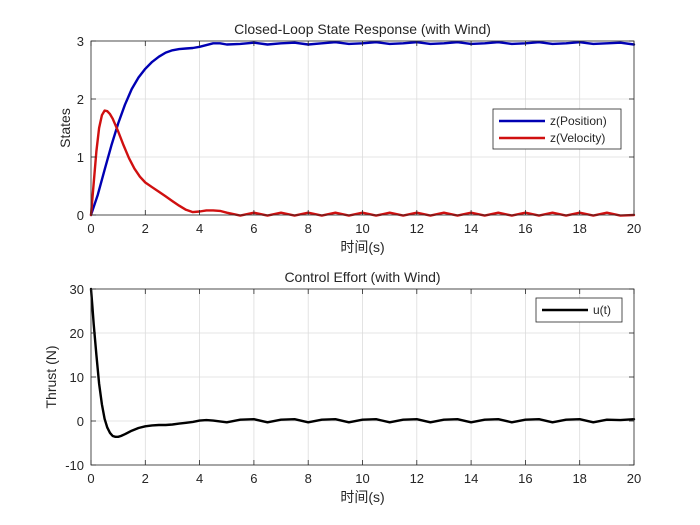 The height and width of the screenshot is (525, 700). I want to click on chart1-x-tick-label: 6, so click(253, 228).